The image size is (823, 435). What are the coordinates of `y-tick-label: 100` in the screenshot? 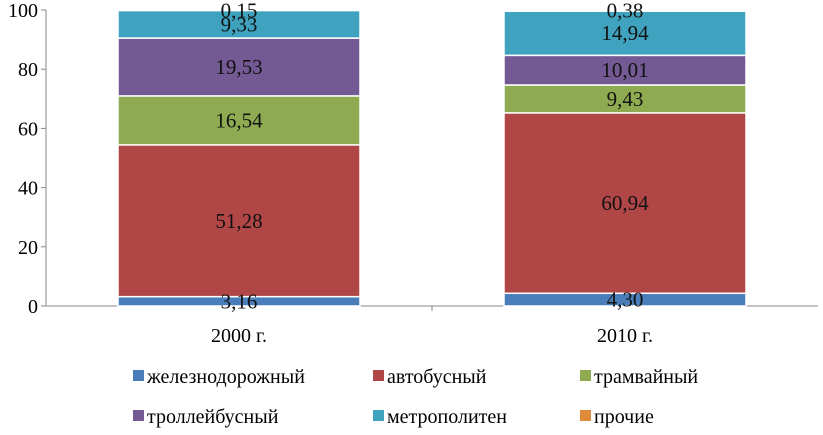 It's located at (23, 11).